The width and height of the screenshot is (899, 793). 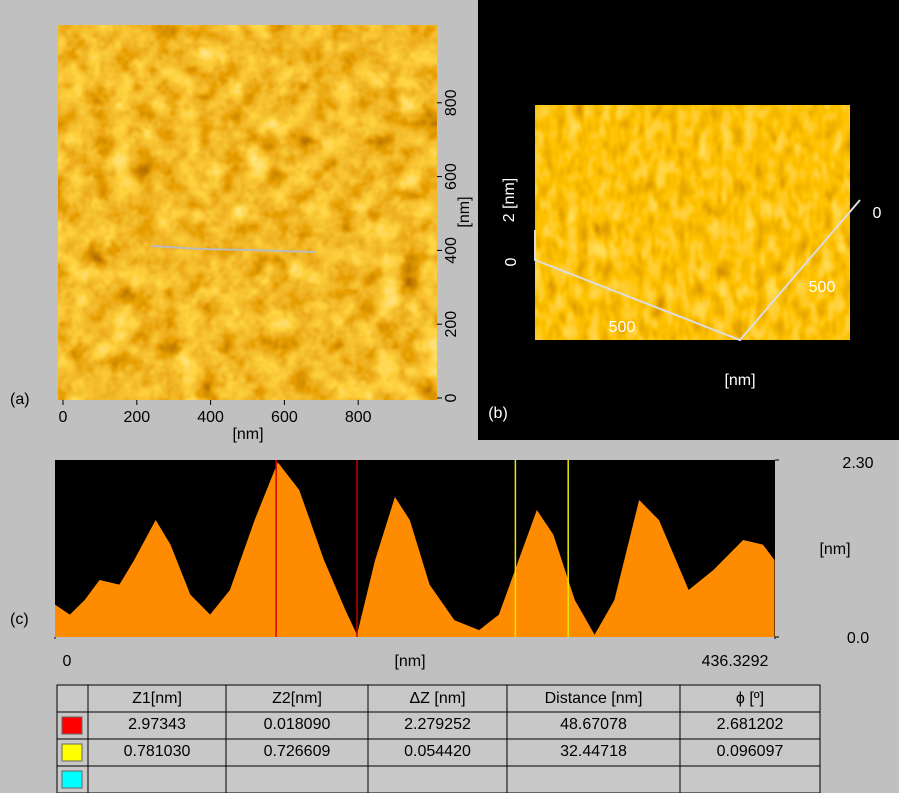 What do you see at coordinates (157, 751) in the screenshot?
I see `table-cell: 0.781030` at bounding box center [157, 751].